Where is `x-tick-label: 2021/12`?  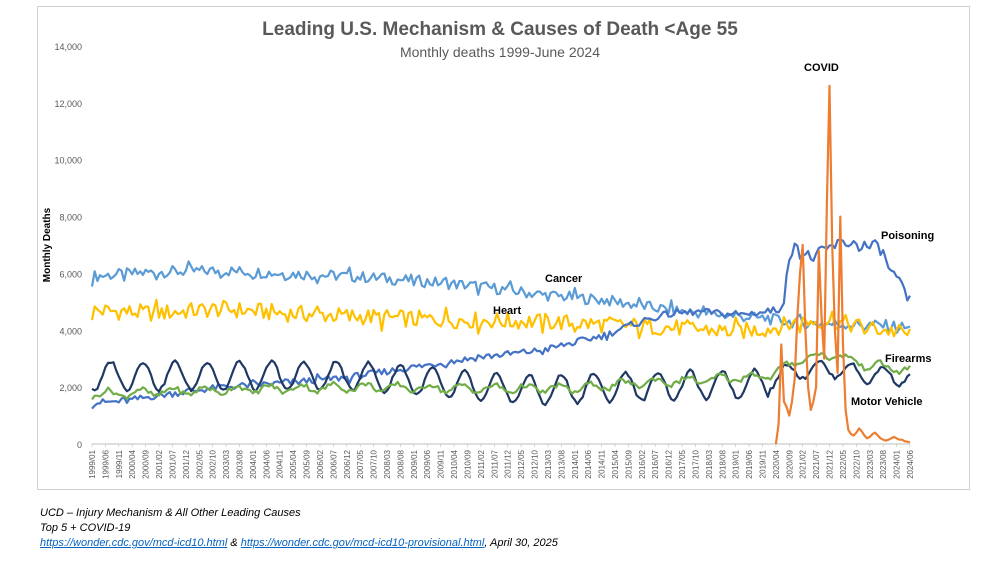 x-tick-label: 2021/12 is located at coordinates (830, 463).